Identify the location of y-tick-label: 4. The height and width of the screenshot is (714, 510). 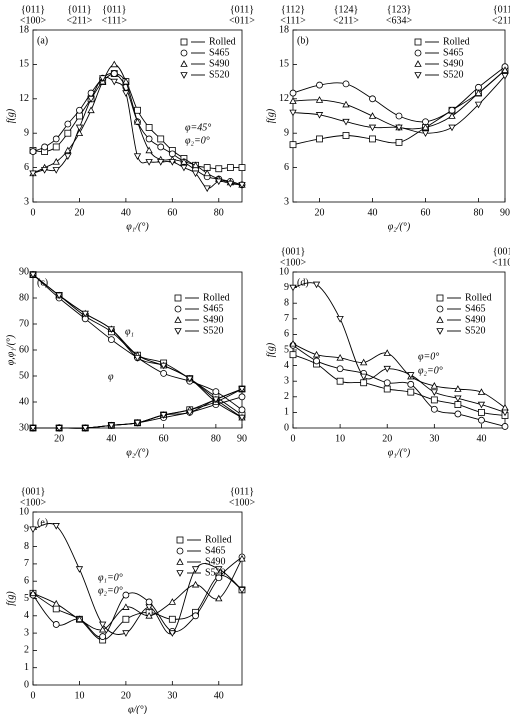
(286, 365).